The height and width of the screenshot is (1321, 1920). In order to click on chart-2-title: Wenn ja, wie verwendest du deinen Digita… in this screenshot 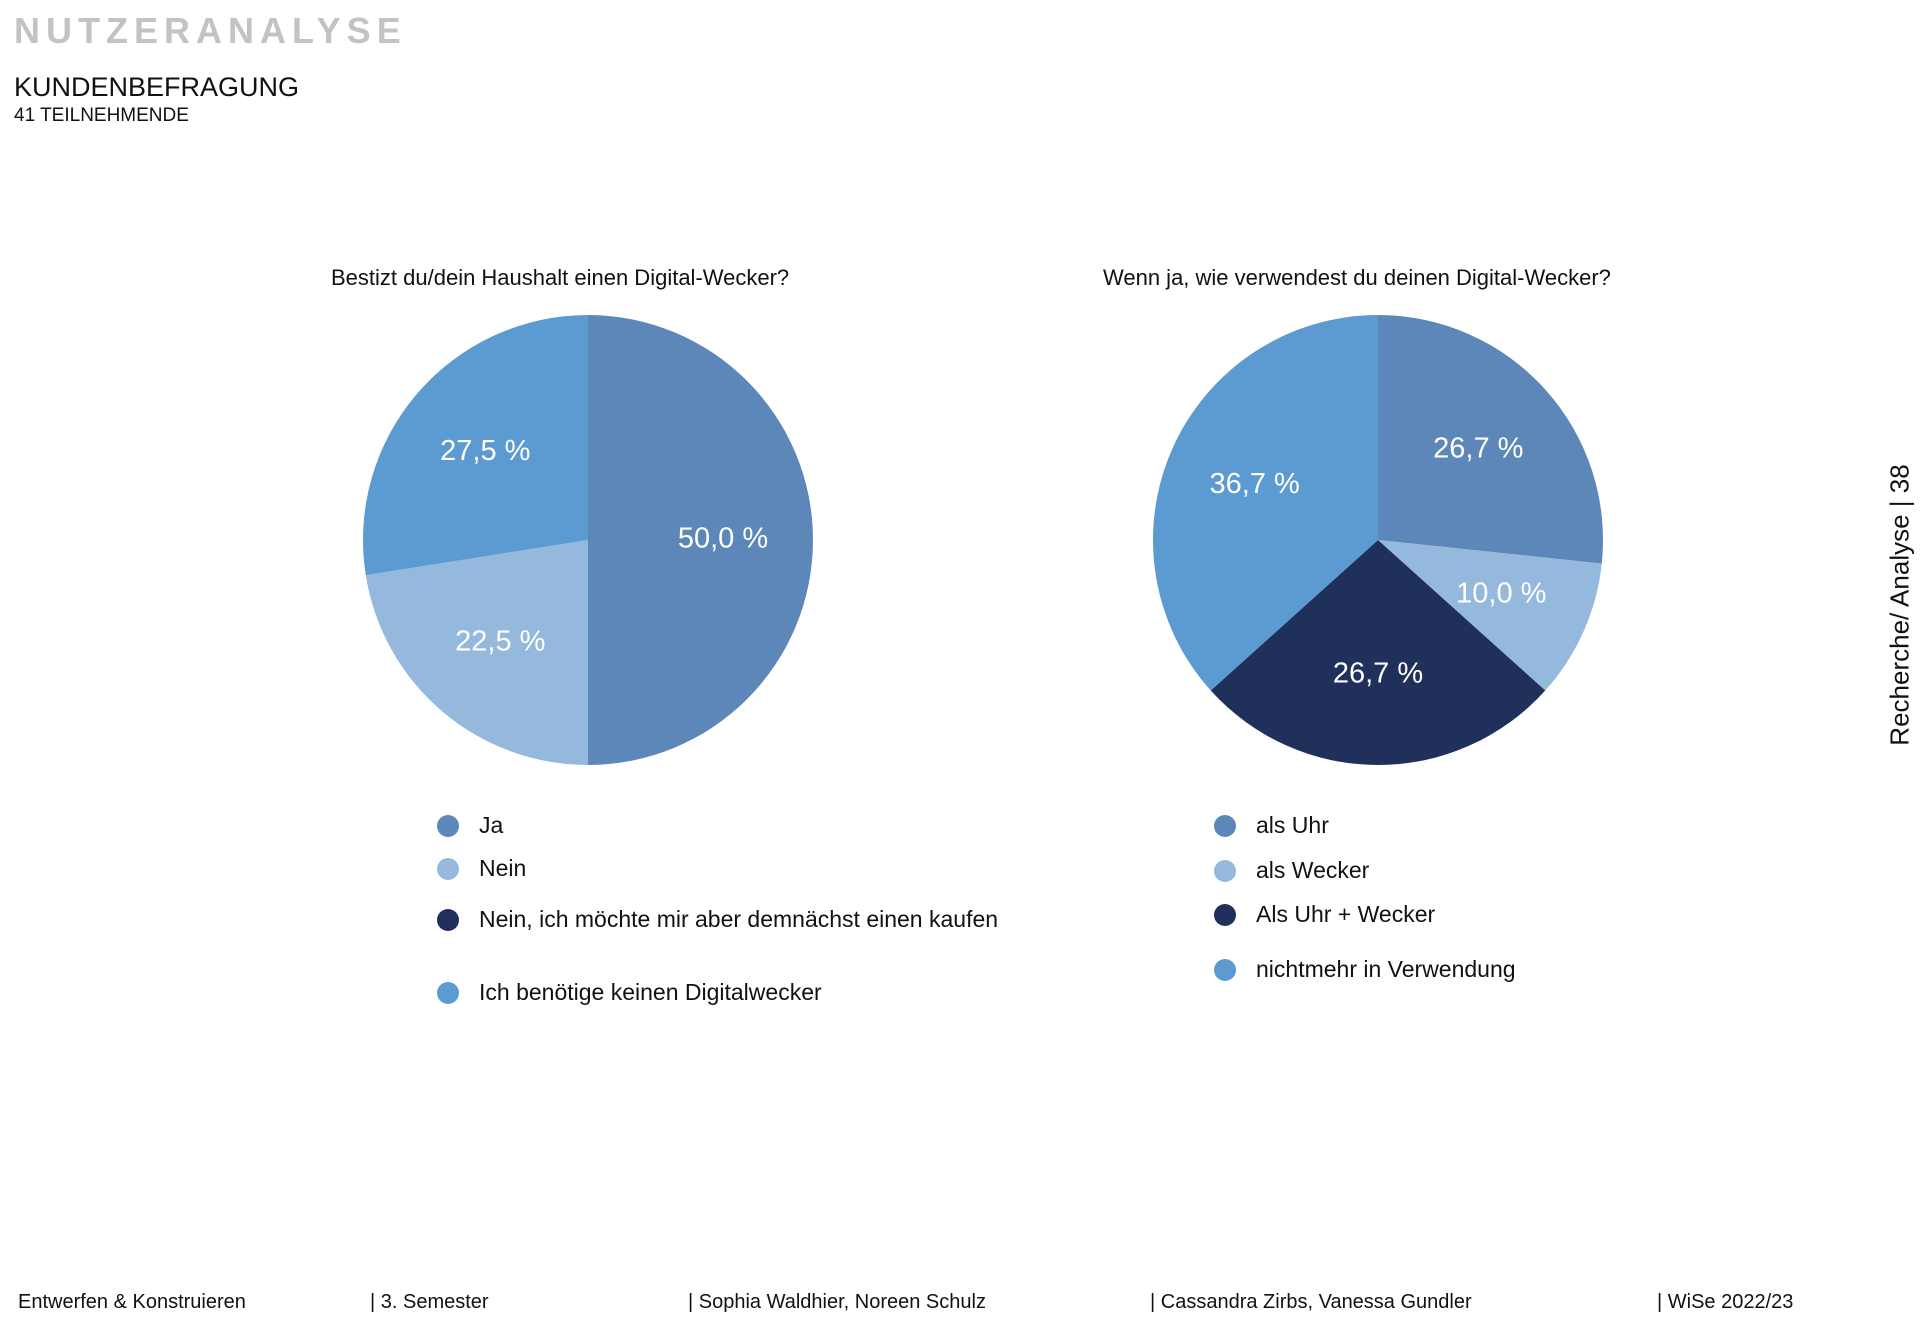, I will do `click(1357, 277)`.